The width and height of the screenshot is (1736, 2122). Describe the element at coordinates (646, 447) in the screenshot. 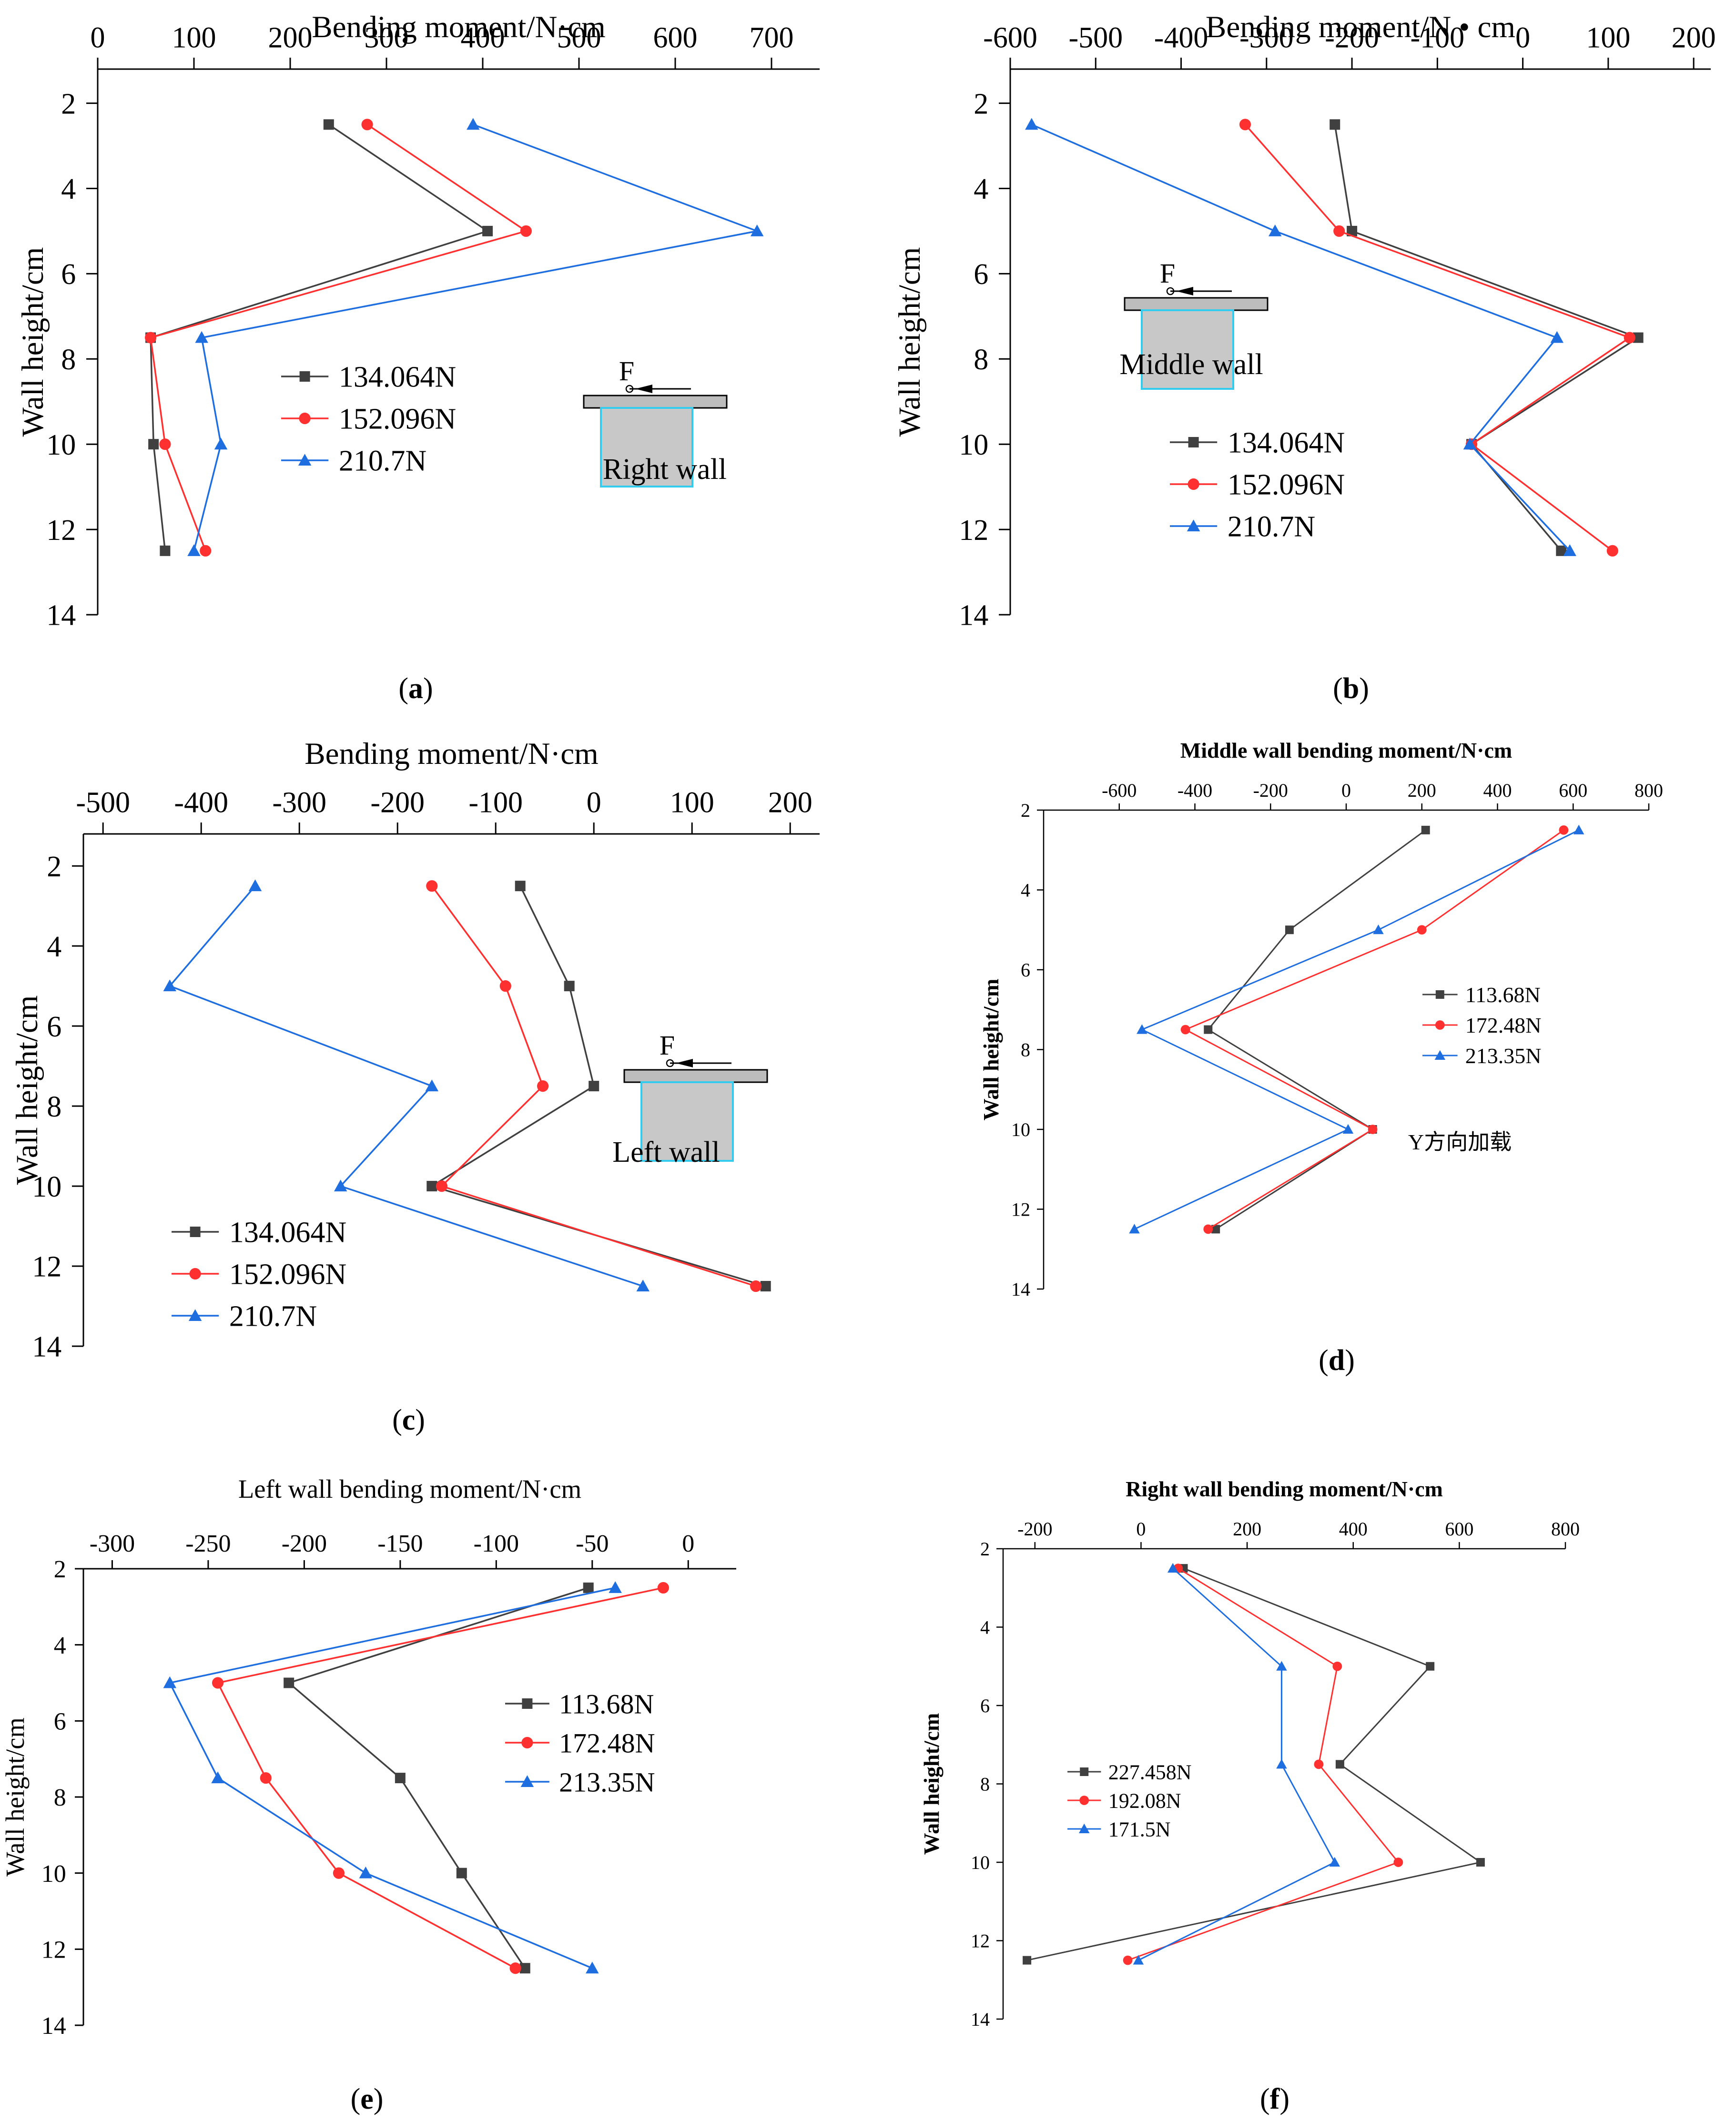

I see `wall-body` at that location.